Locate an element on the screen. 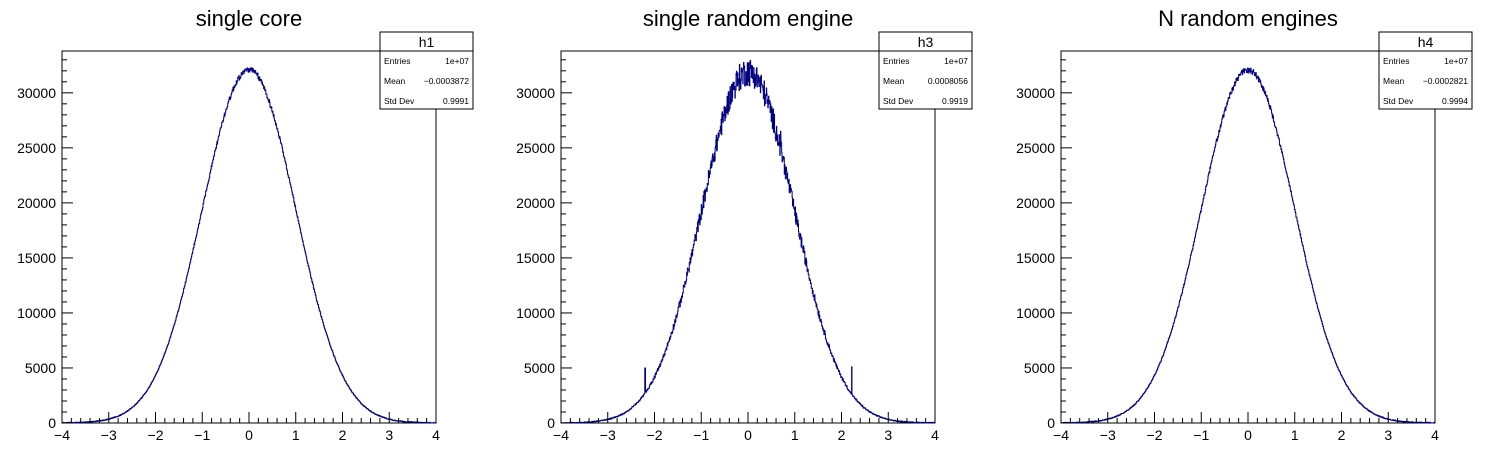  stats-mean-value: −0.0003872 is located at coordinates (446, 81).